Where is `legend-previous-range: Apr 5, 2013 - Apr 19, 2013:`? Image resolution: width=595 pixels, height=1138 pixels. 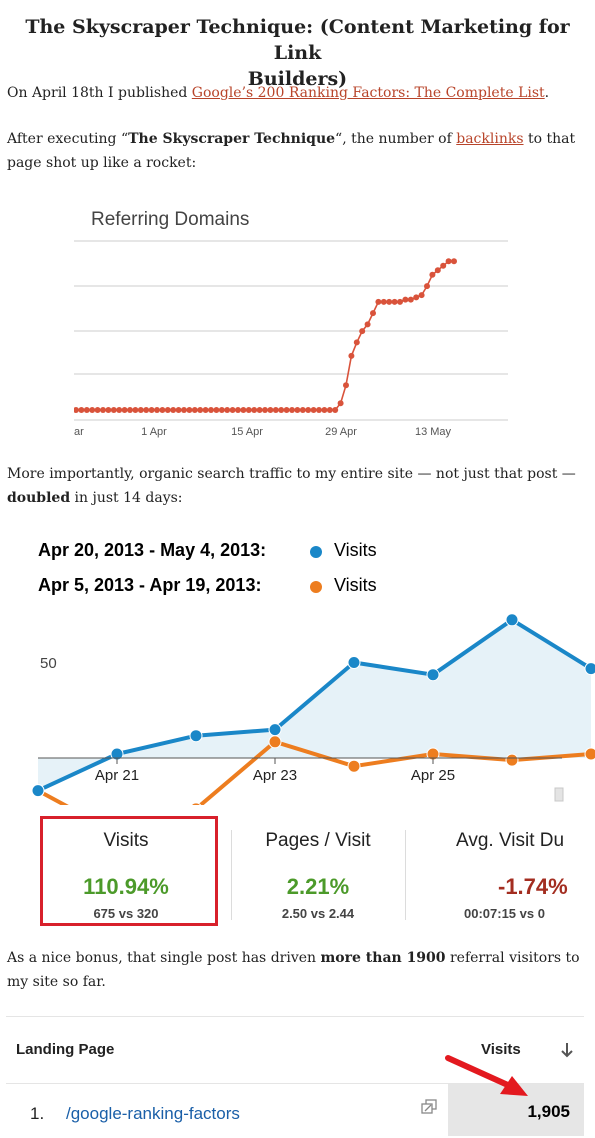
legend-previous-range: Apr 5, 2013 - Apr 19, 2013: is located at coordinates (150, 585).